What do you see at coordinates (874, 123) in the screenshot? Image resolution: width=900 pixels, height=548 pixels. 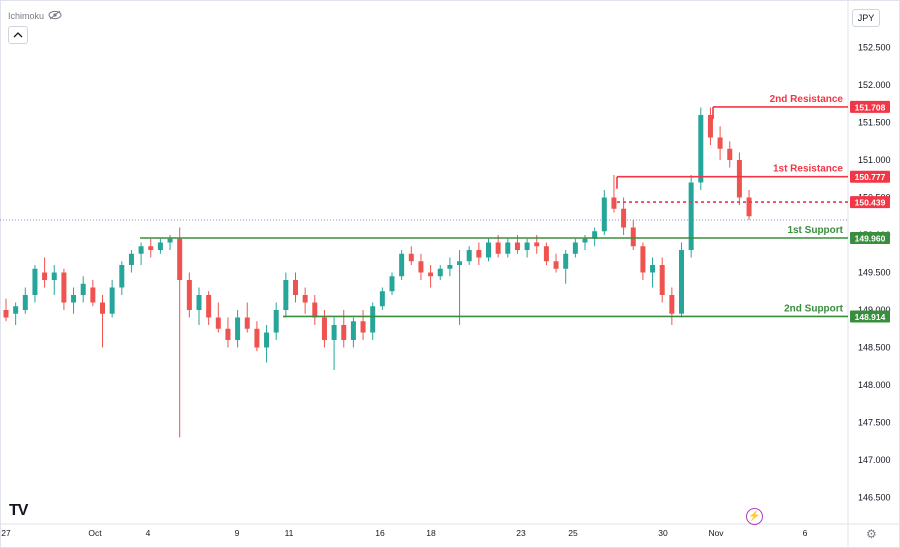 I see `y-tick-label-10: 151.500` at bounding box center [874, 123].